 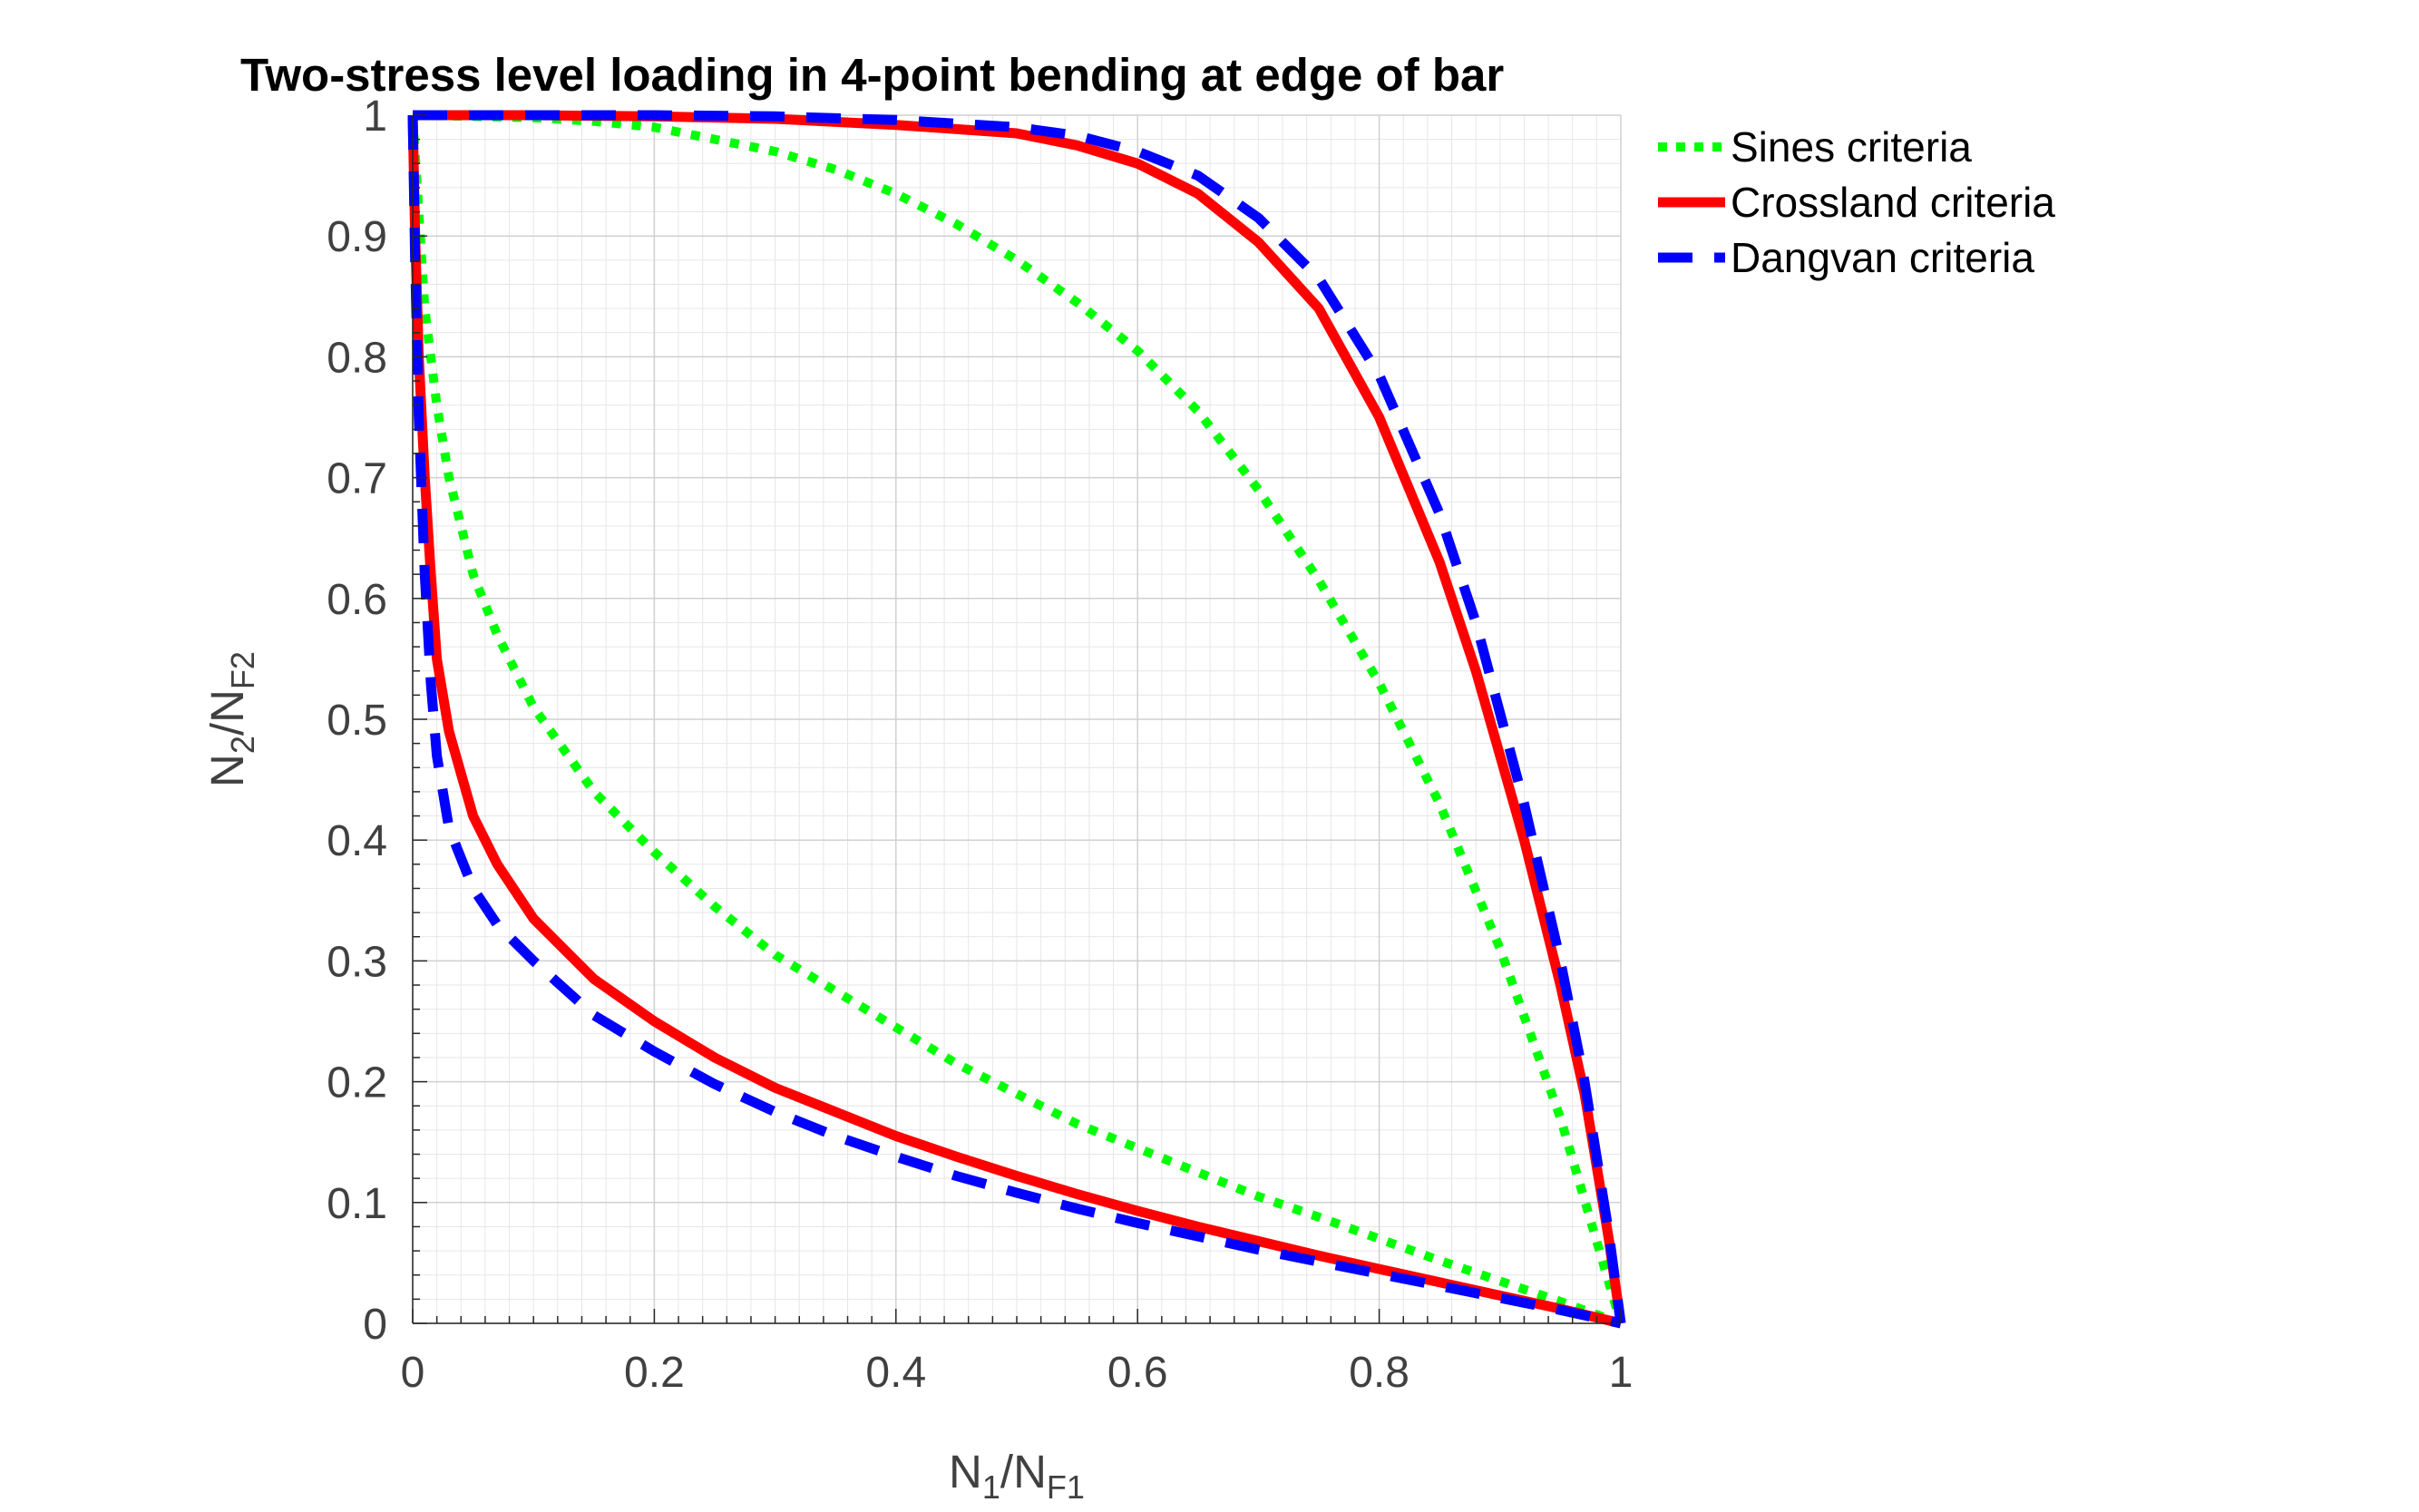 What do you see at coordinates (243, 745) in the screenshot?
I see `y-axis-label-sub1: 2` at bounding box center [243, 745].